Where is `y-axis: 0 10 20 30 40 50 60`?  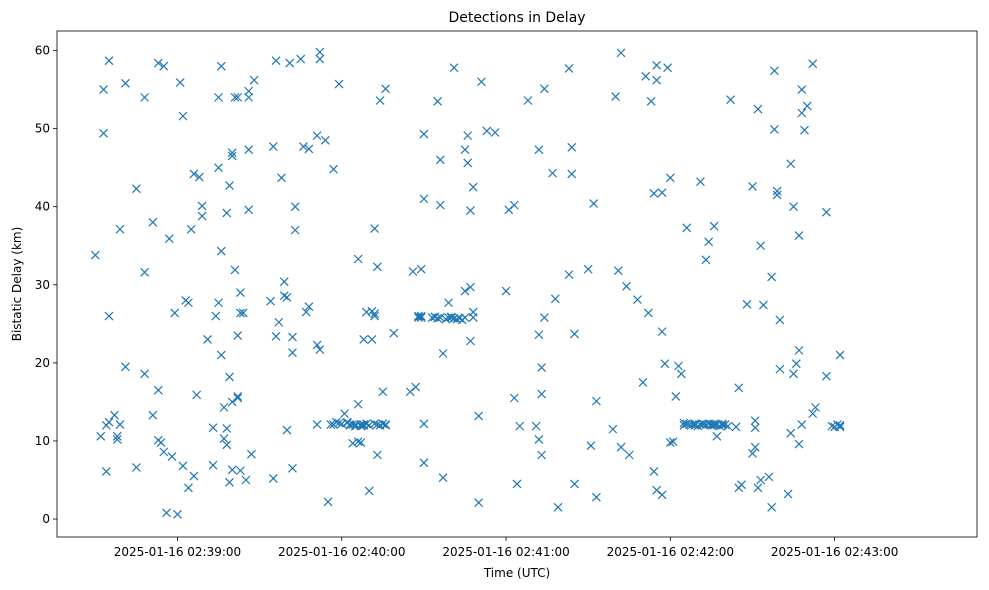
y-axis: 0 10 20 30 40 50 60 is located at coordinates (46, 285).